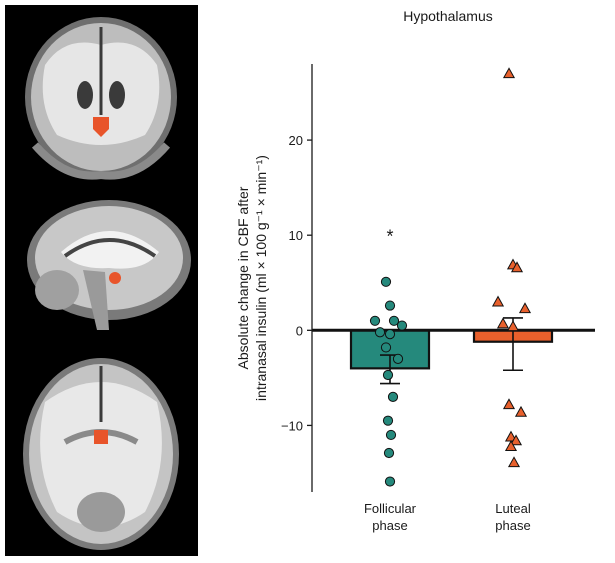 This screenshot has height=563, width=615. Describe the element at coordinates (296, 140) in the screenshot. I see `y-tick-label: 20` at that location.